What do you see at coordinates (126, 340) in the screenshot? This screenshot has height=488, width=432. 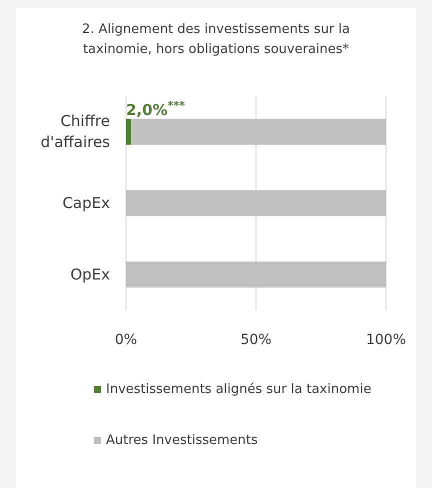 I see `x-tick-label: 0%` at bounding box center [126, 340].